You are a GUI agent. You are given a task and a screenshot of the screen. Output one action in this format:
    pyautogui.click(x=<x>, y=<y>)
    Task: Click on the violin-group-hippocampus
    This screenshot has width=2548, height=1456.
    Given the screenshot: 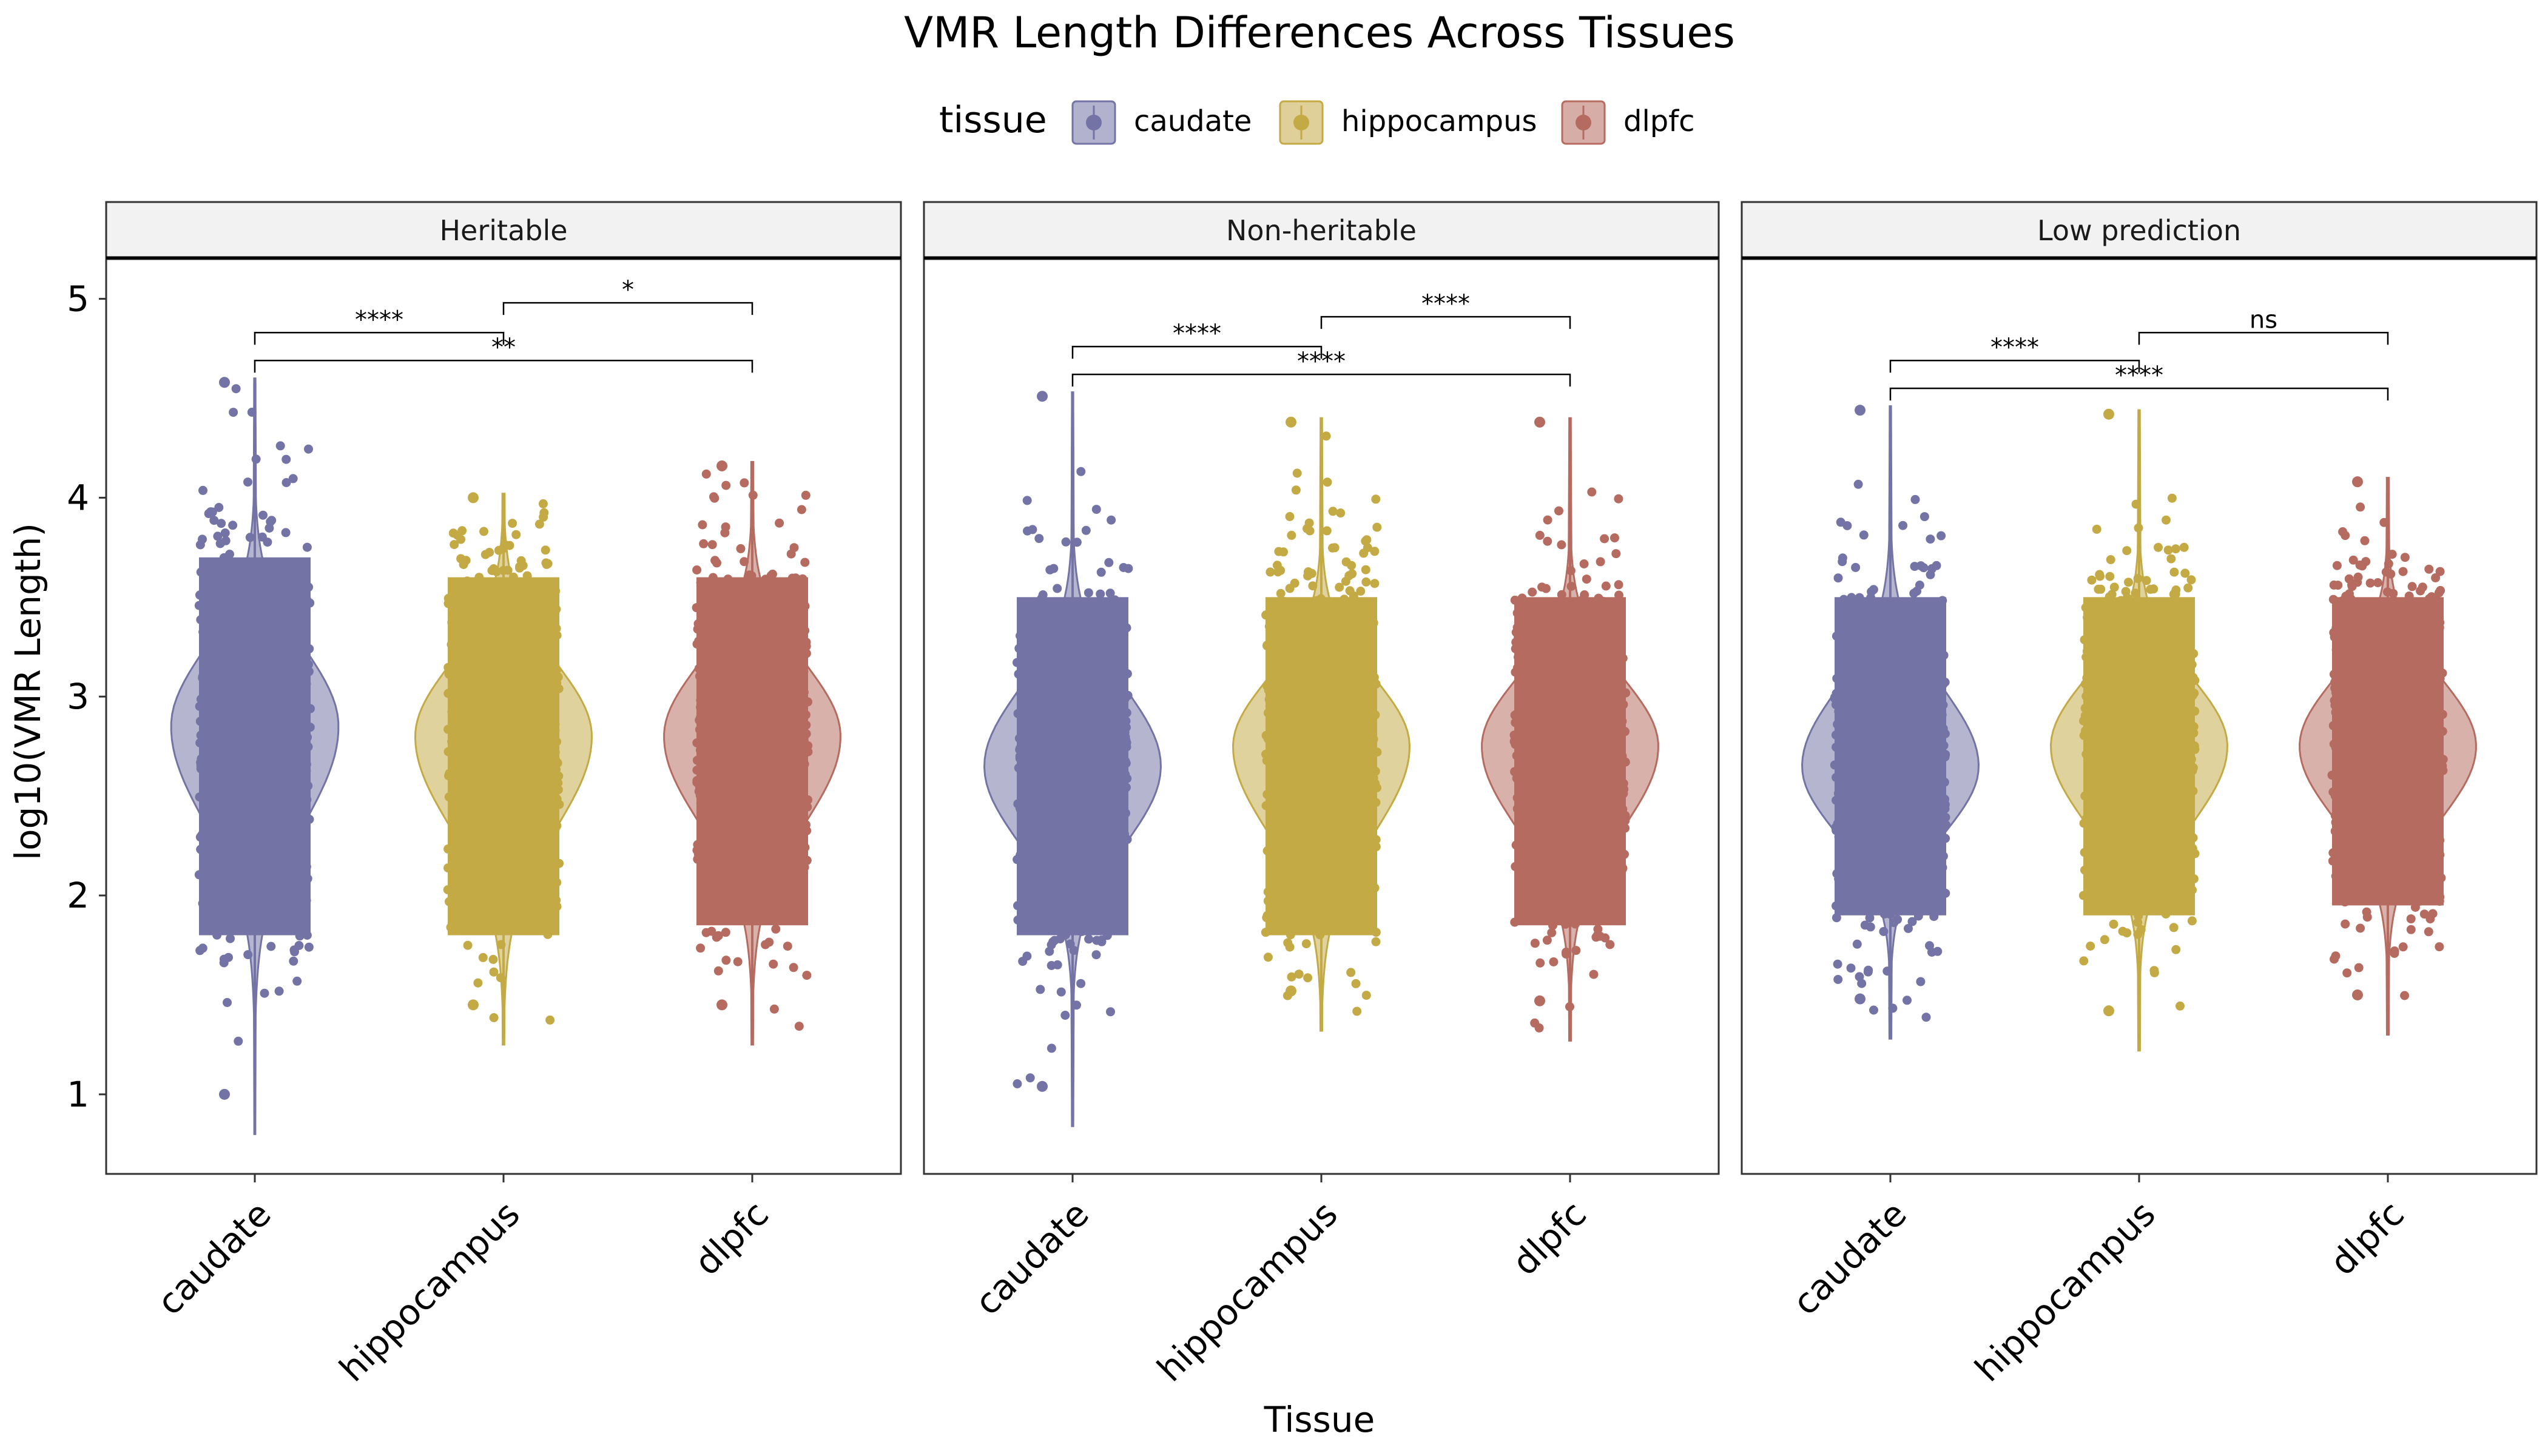 What is the action you would take?
    pyautogui.click(x=503, y=769)
    